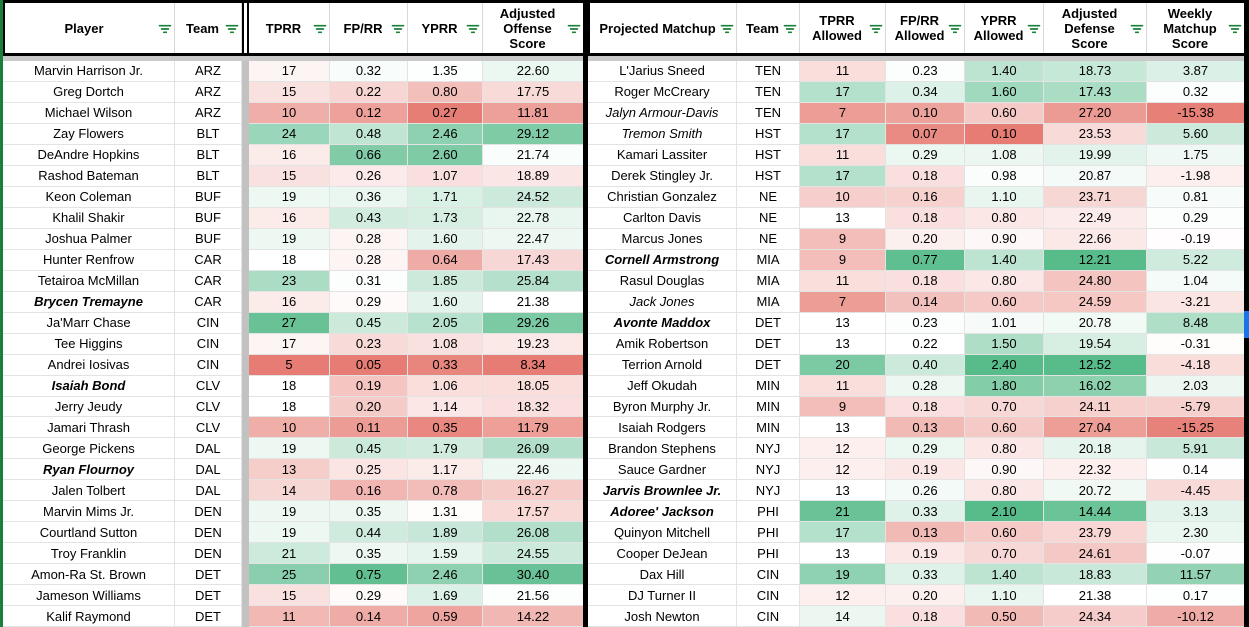  I want to click on cell-fprr: 0.16, so click(369, 491).